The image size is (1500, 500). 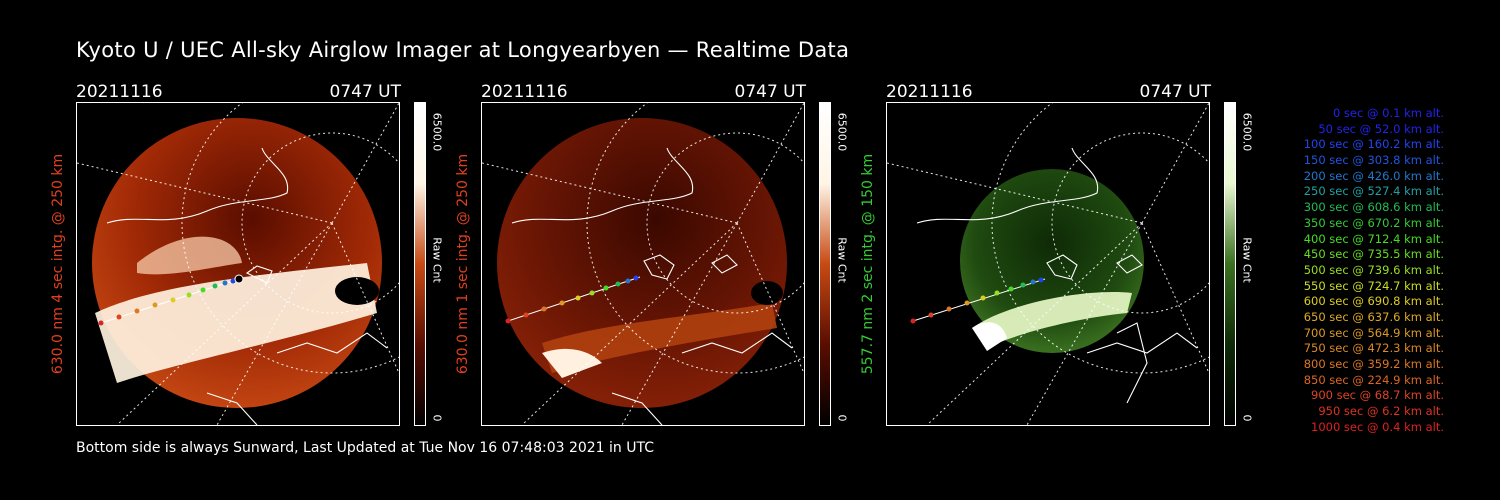 What do you see at coordinates (1388, 113) in the screenshot?
I see `legend-row: 0 sec @ 0.1 km alt.` at bounding box center [1388, 113].